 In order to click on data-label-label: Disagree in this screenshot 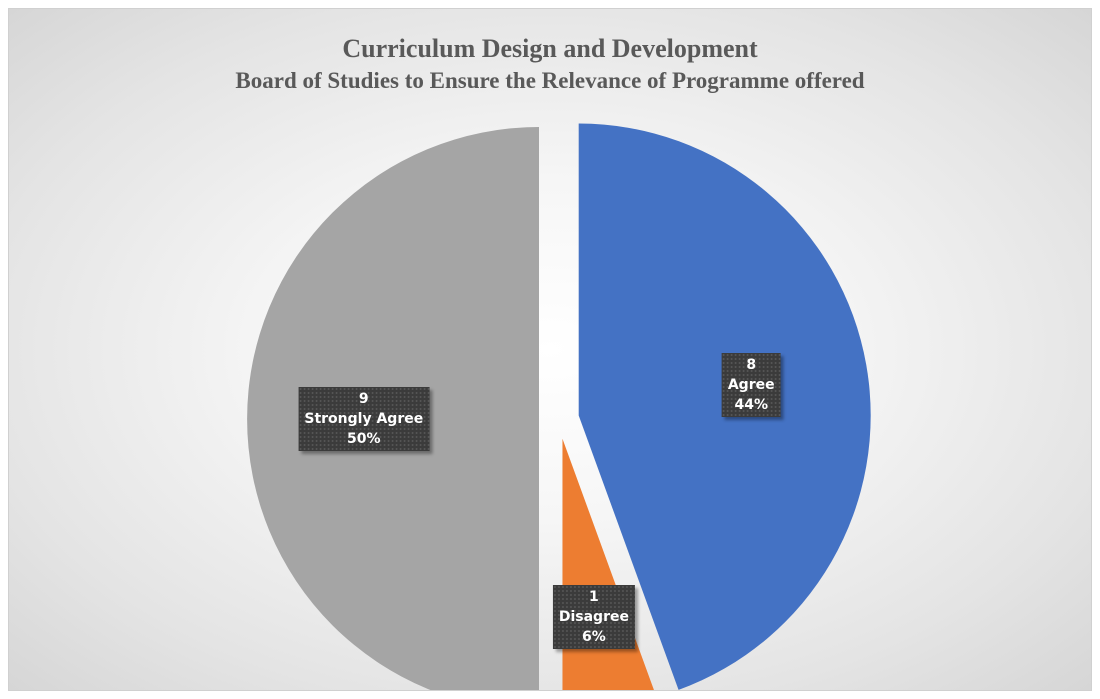, I will do `click(593, 616)`.